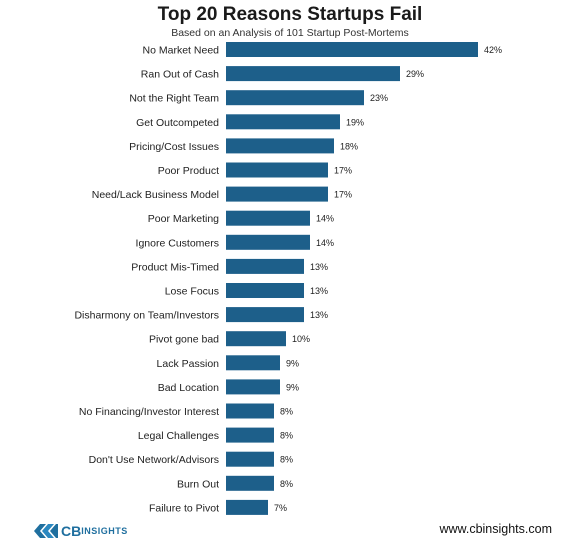 Image resolution: width=580 pixels, height=545 pixels. I want to click on value-label: 23%, so click(379, 98).